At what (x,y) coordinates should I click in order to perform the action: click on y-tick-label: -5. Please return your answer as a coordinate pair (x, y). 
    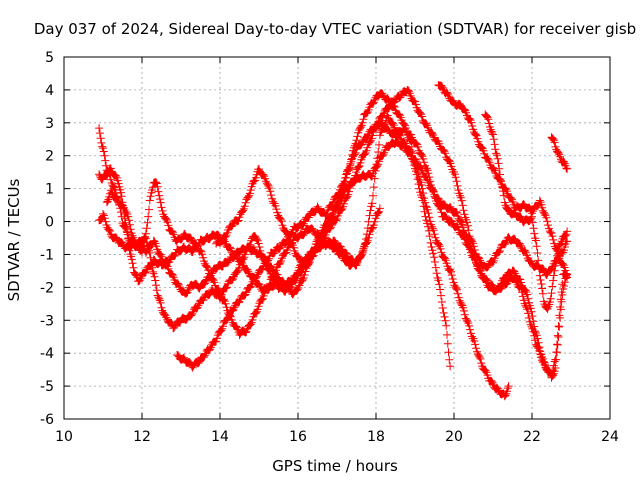
    Looking at the image, I should click on (47, 387).